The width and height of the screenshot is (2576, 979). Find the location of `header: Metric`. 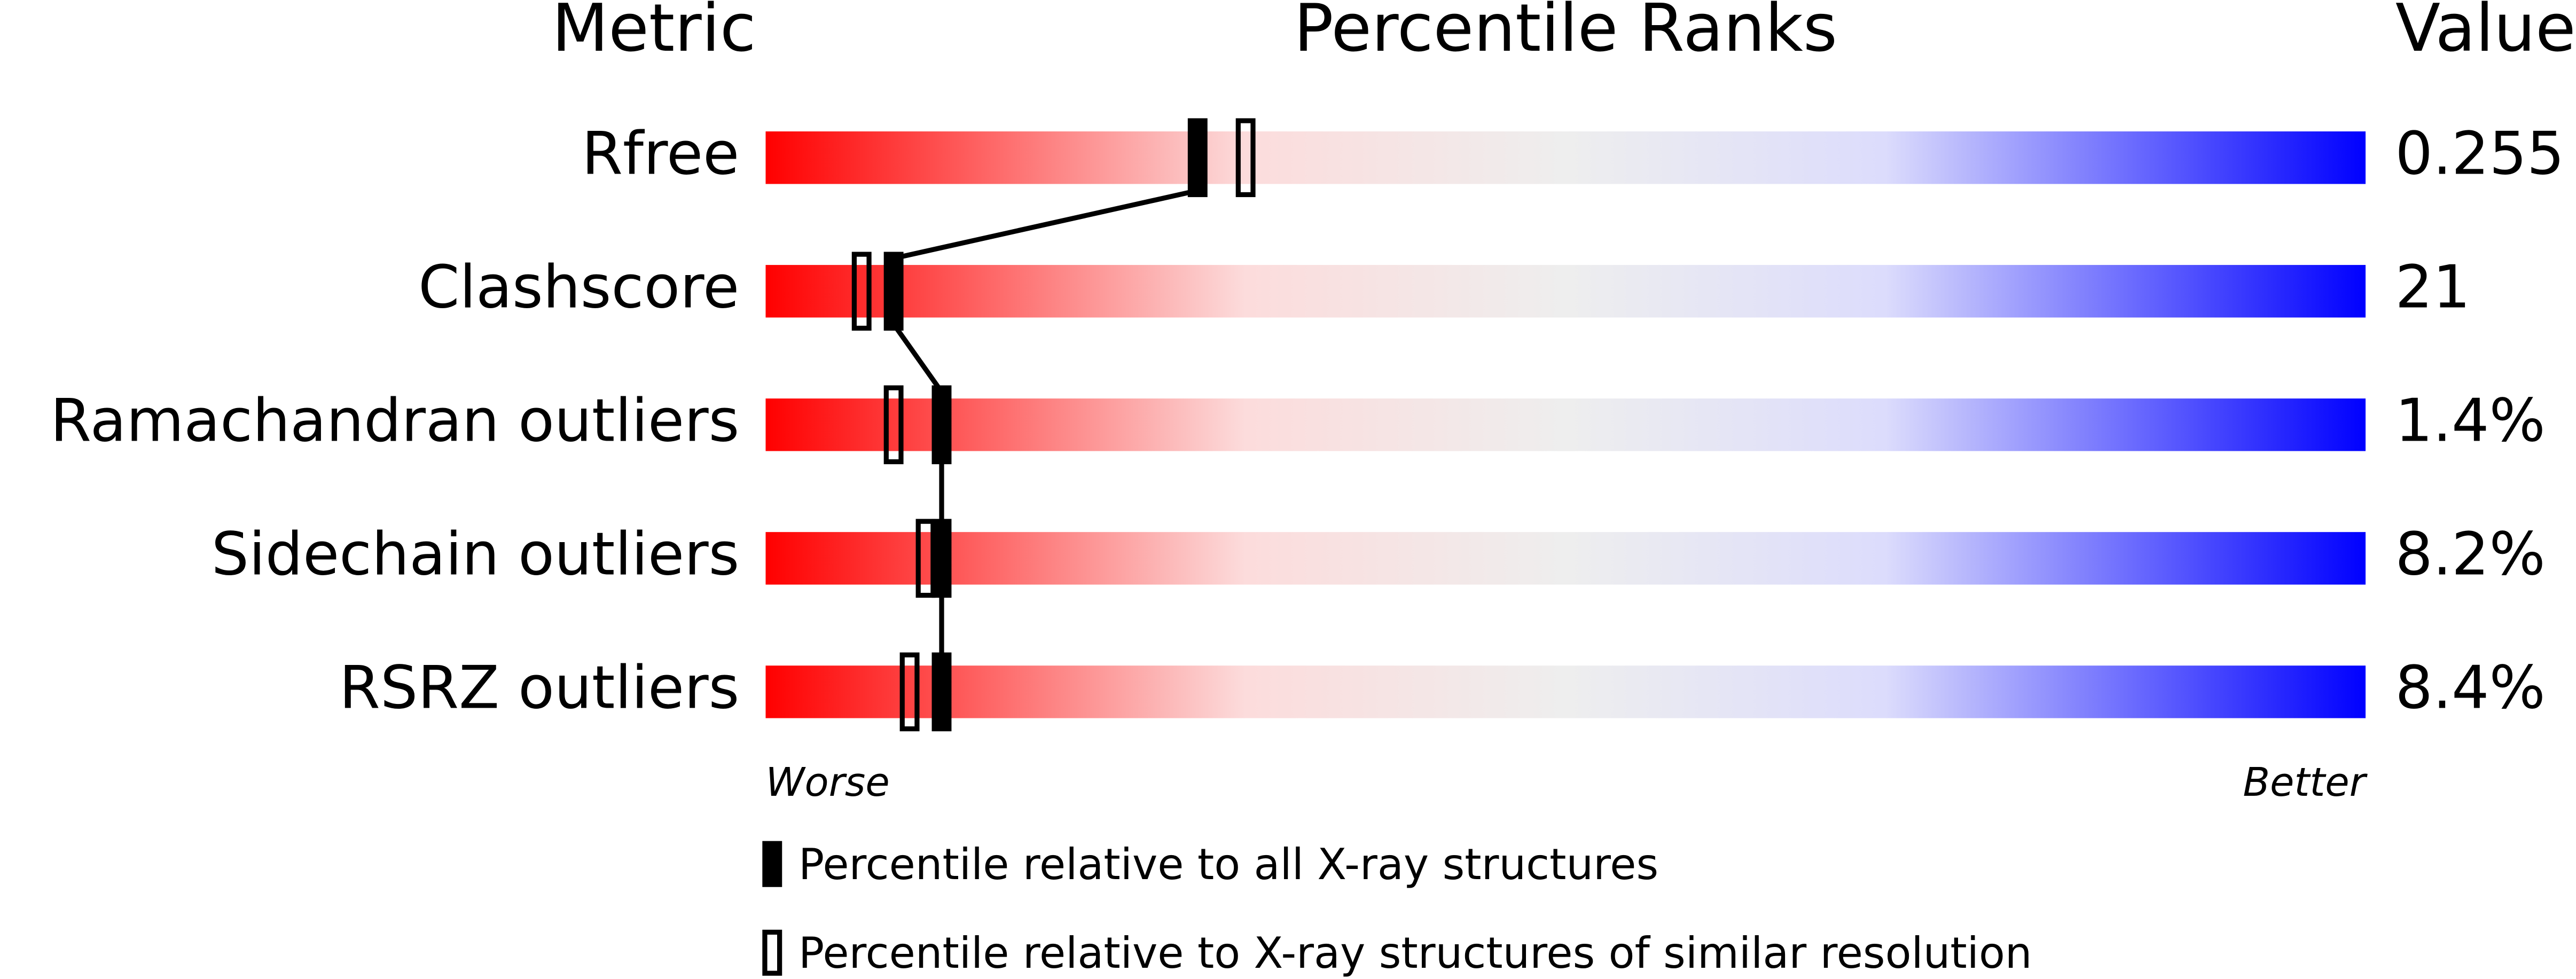

header: Metric is located at coordinates (654, 33).